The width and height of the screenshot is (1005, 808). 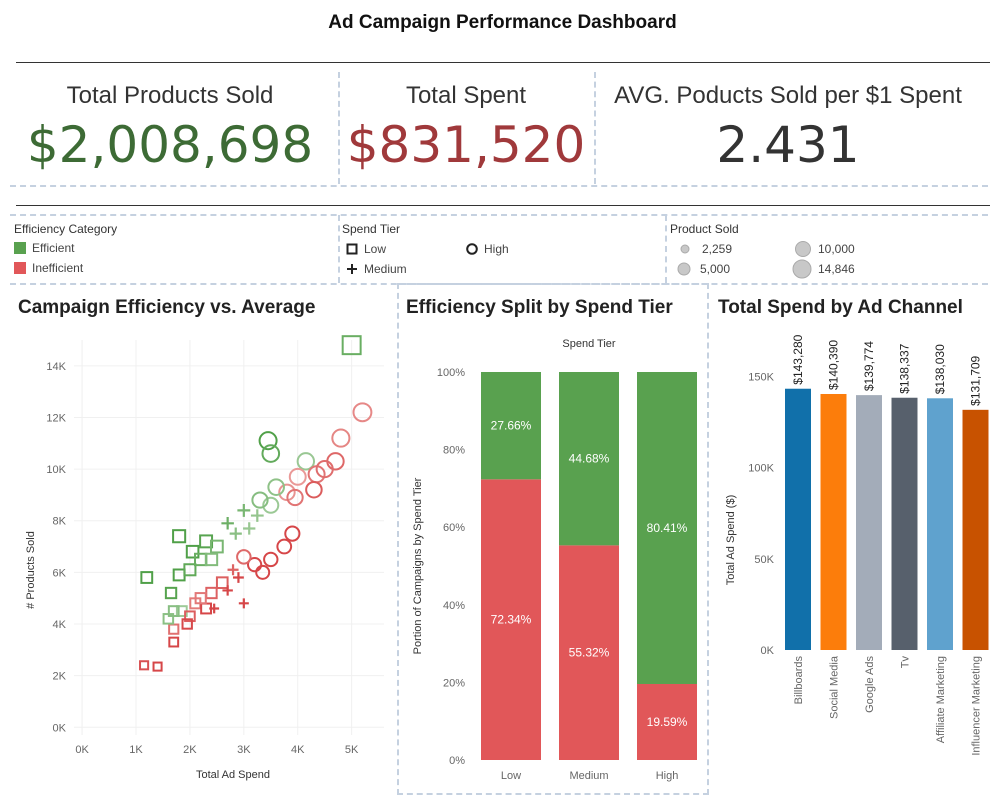 I want to click on scatter-x-tick: 0K, so click(x=82, y=750).